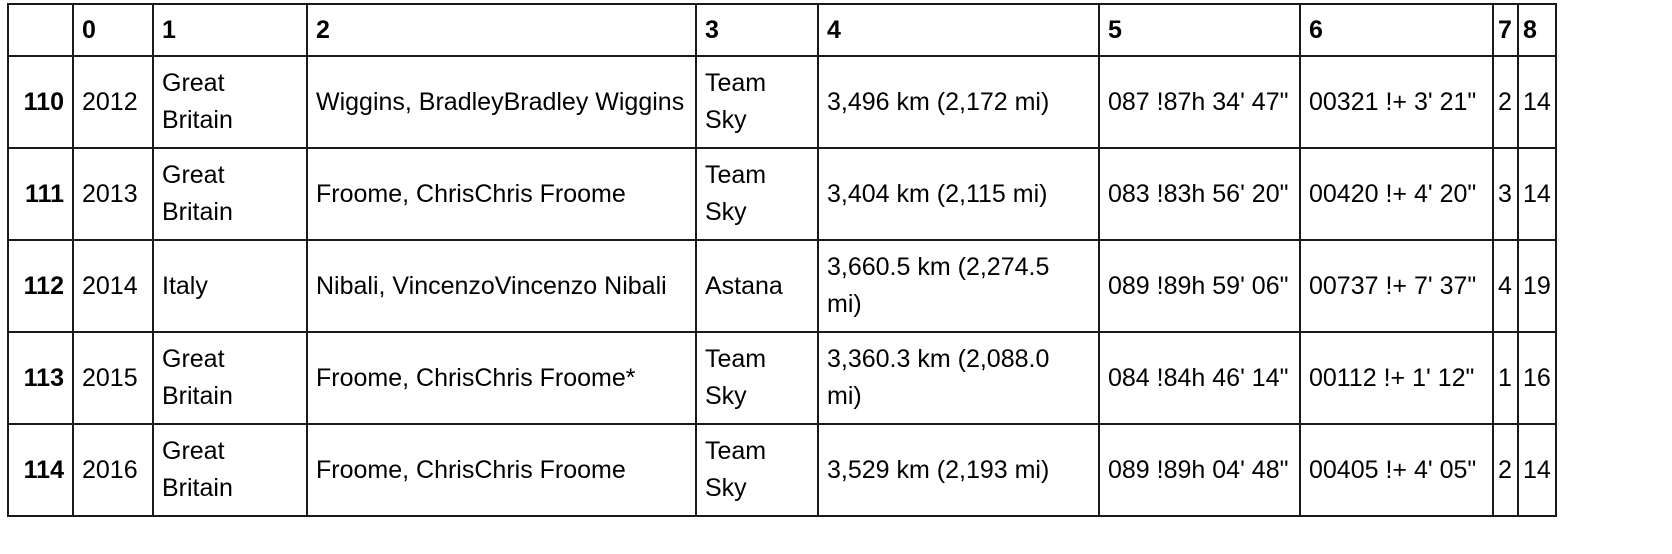 The image size is (1672, 554). Describe the element at coordinates (113, 102) in the screenshot. I see `table-cell: 2012` at that location.